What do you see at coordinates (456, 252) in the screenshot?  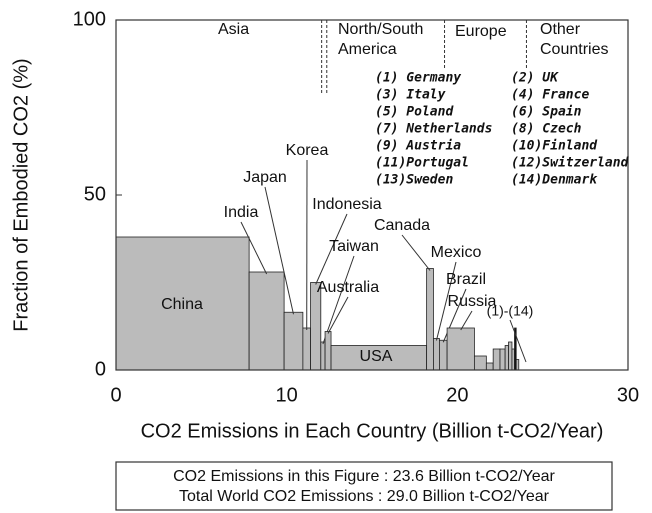 I see `bar-label: Mexico` at bounding box center [456, 252].